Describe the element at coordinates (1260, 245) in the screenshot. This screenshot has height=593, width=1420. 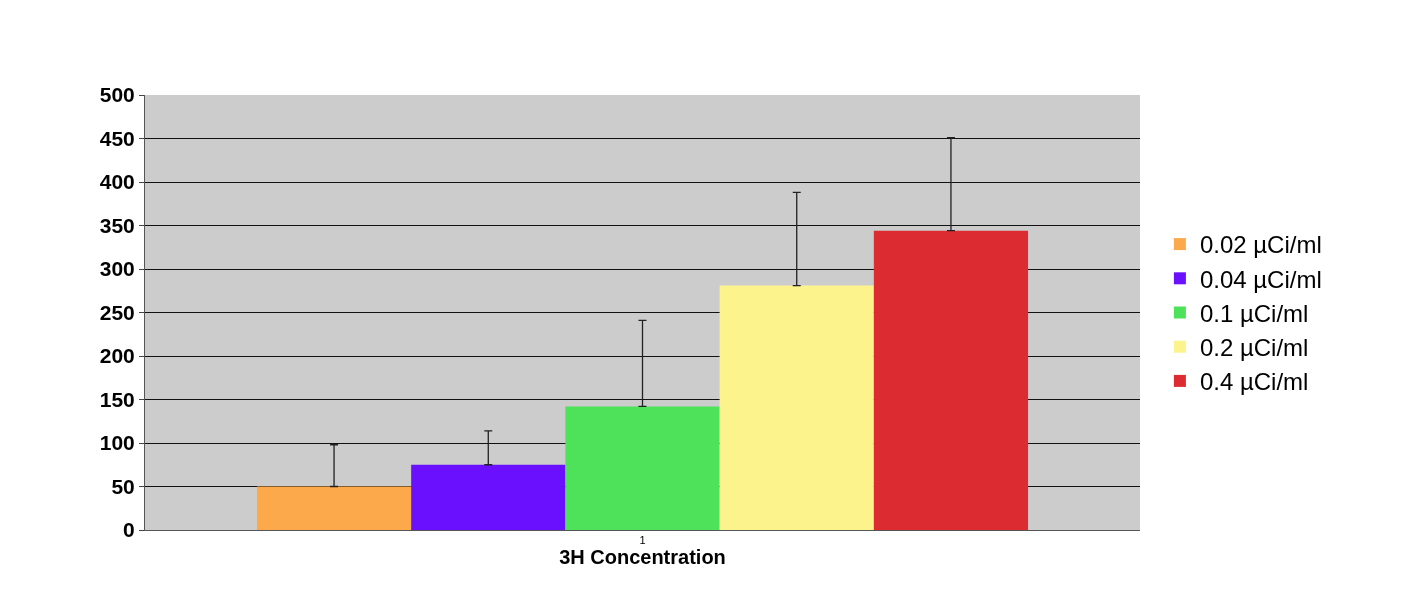
I see `legend-label: 0.02 µCi/ml` at that location.